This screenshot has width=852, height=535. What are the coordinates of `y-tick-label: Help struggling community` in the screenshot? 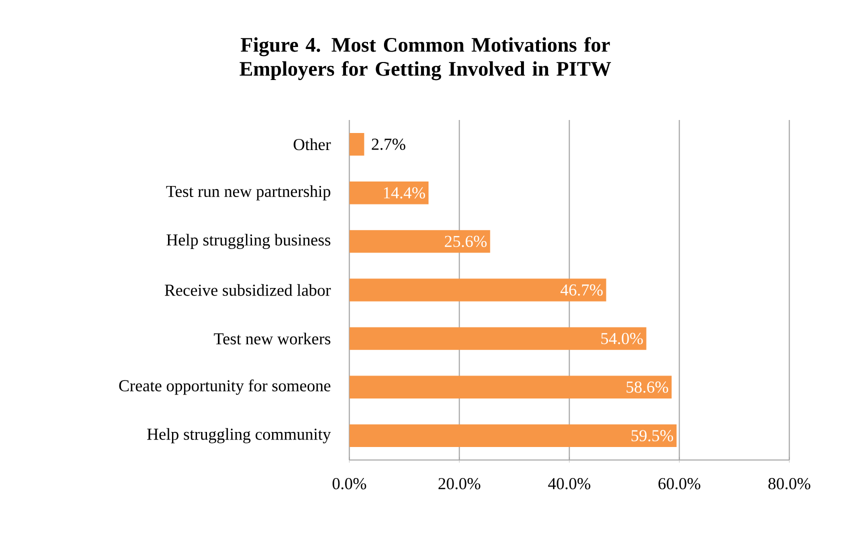 It's located at (239, 436).